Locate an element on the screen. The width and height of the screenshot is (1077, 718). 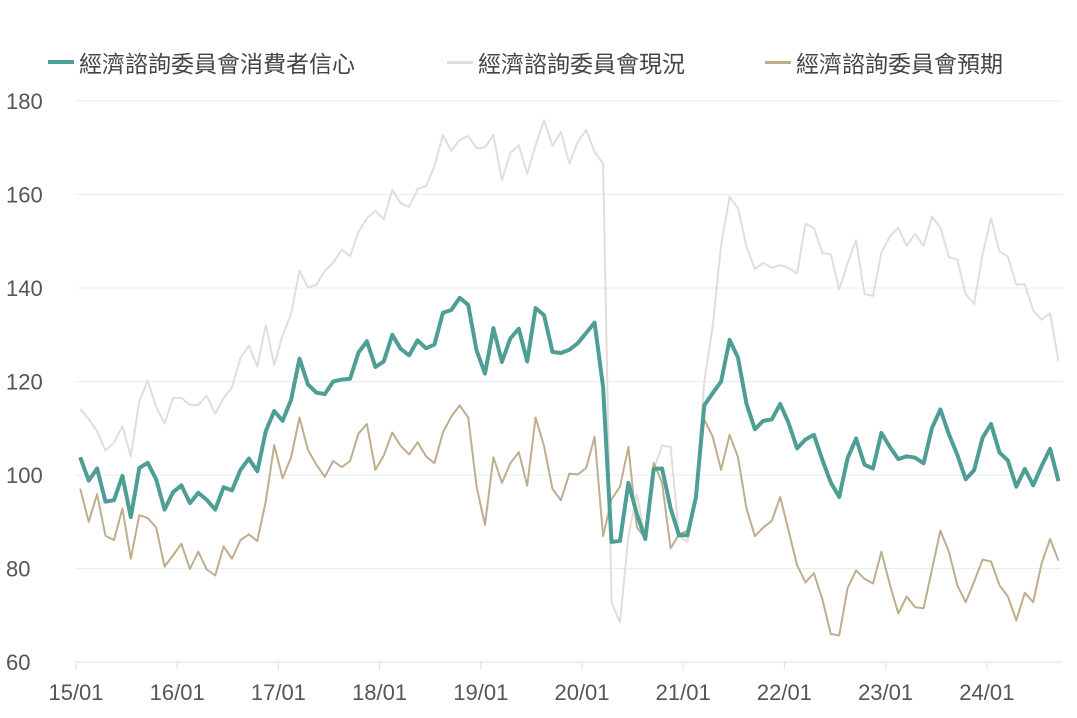
x-tick-label: 15/01 is located at coordinates (75, 692).